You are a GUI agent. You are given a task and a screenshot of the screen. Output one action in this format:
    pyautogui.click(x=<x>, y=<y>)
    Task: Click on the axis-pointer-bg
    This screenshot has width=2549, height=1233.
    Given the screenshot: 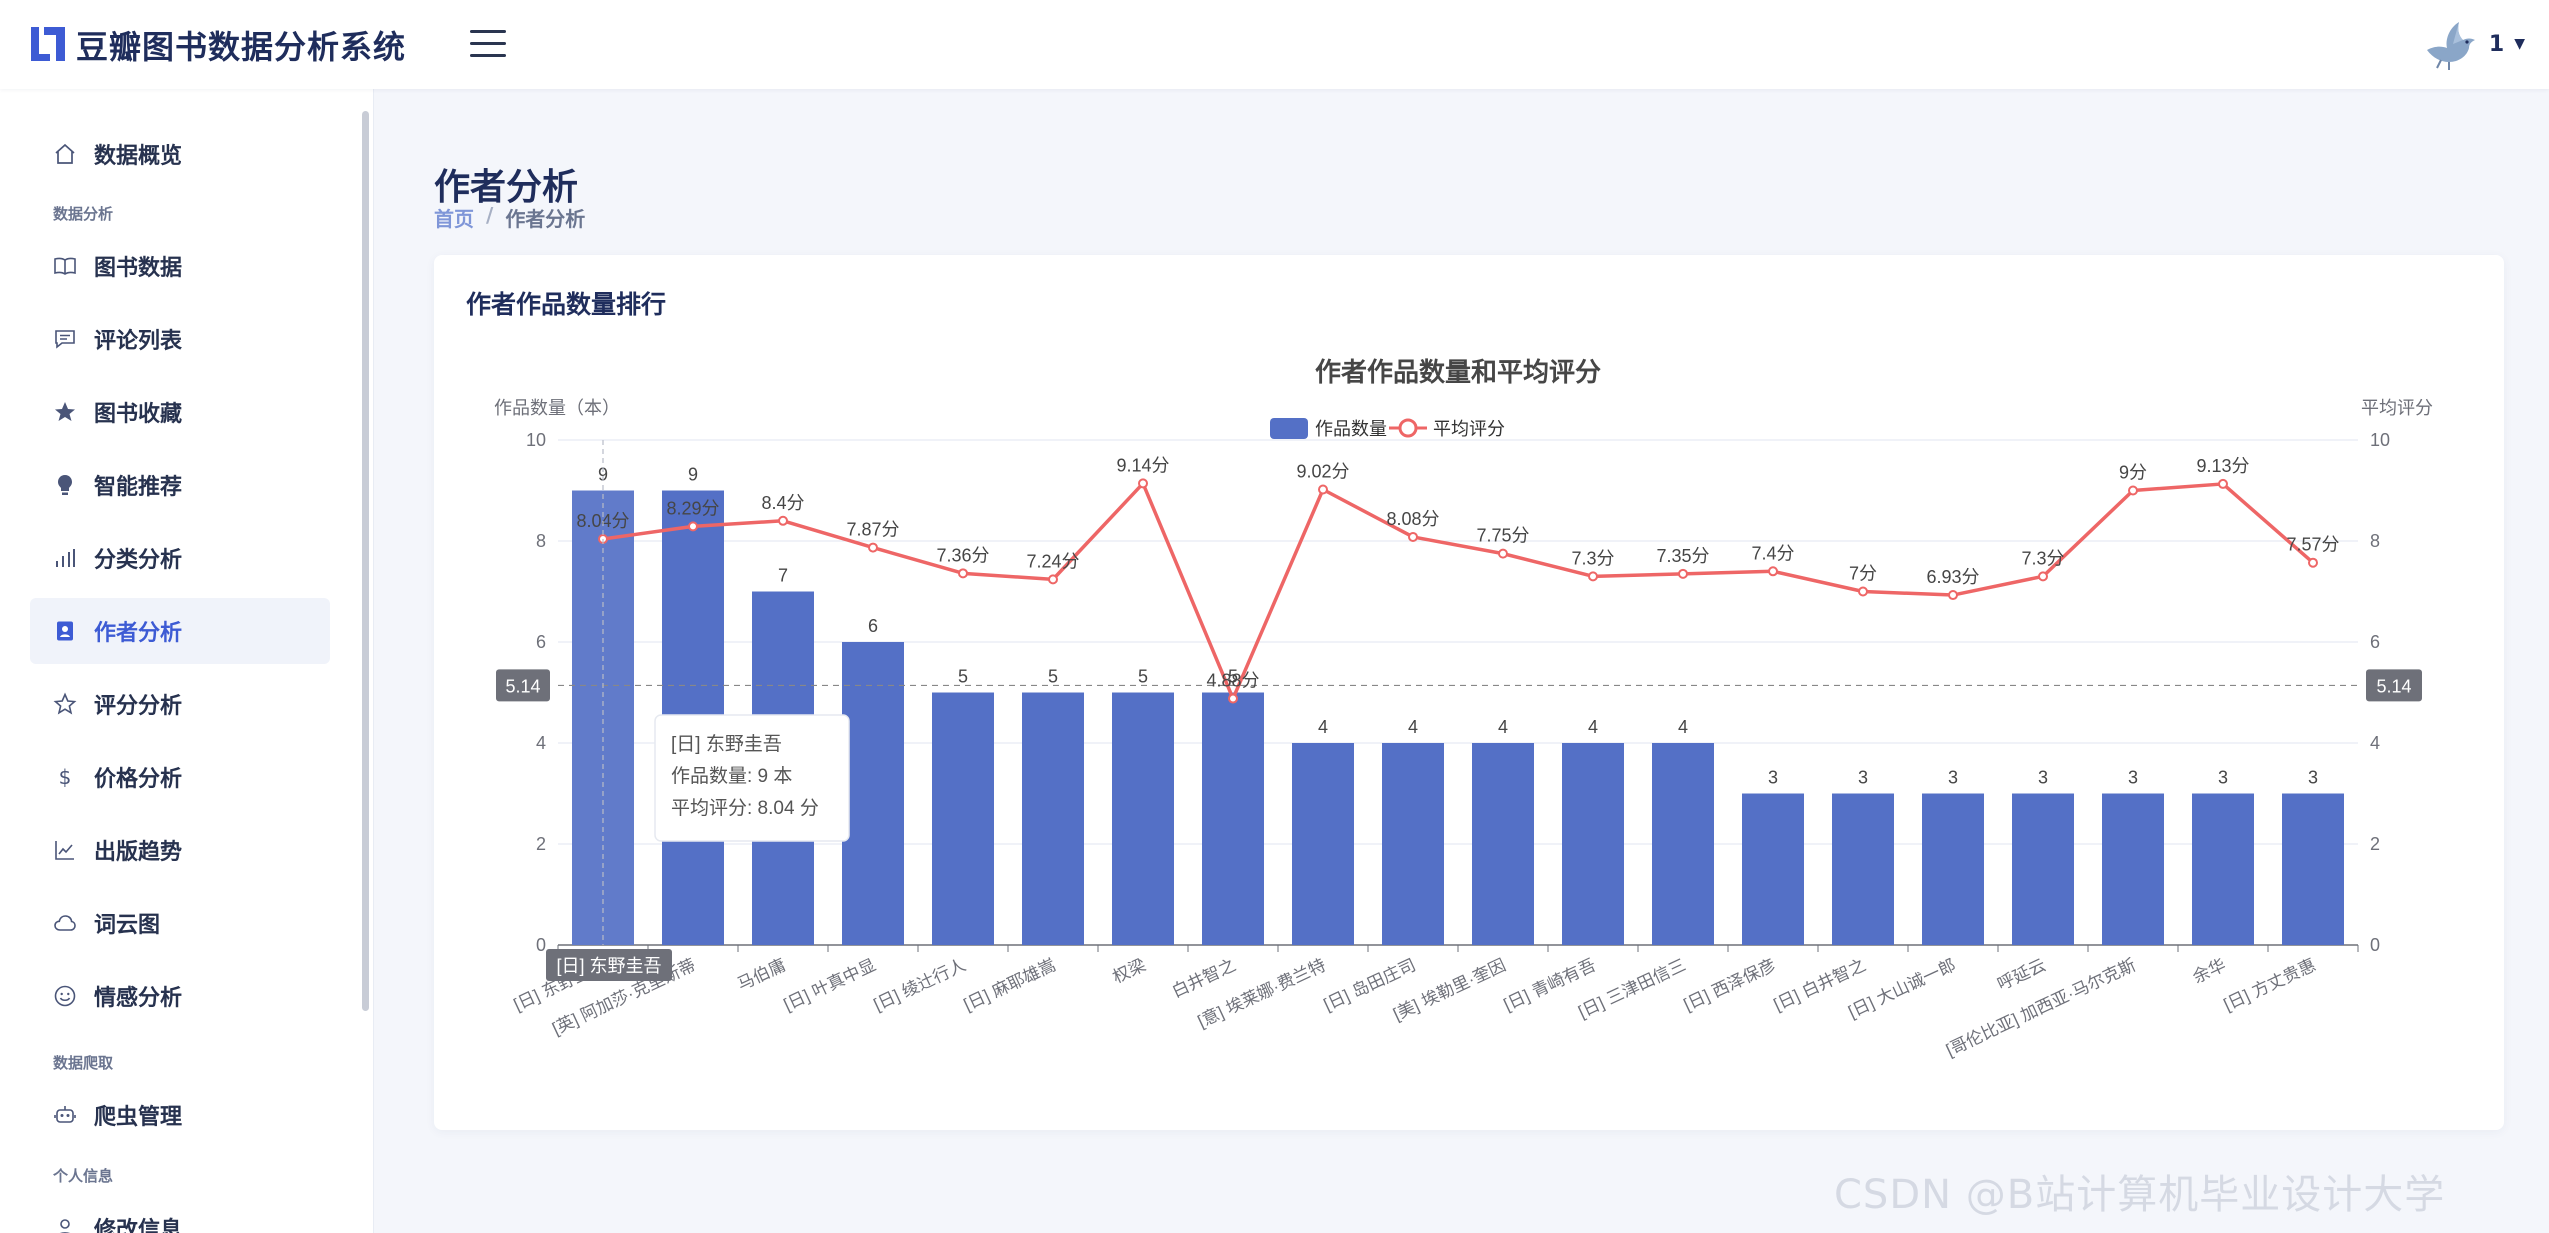 What is the action you would take?
    pyautogui.click(x=609, y=965)
    